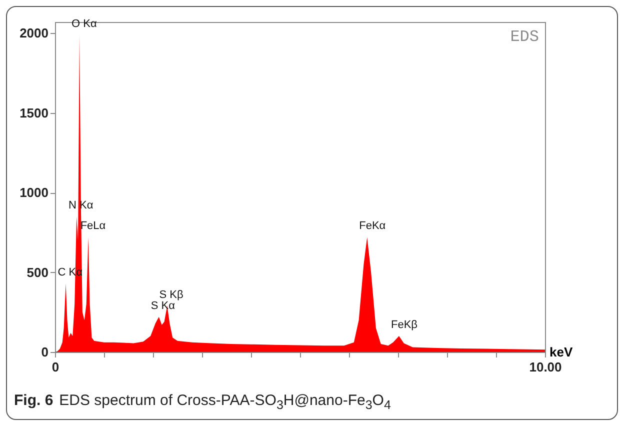  Describe the element at coordinates (34, 400) in the screenshot. I see `caption: Fig. 6` at that location.